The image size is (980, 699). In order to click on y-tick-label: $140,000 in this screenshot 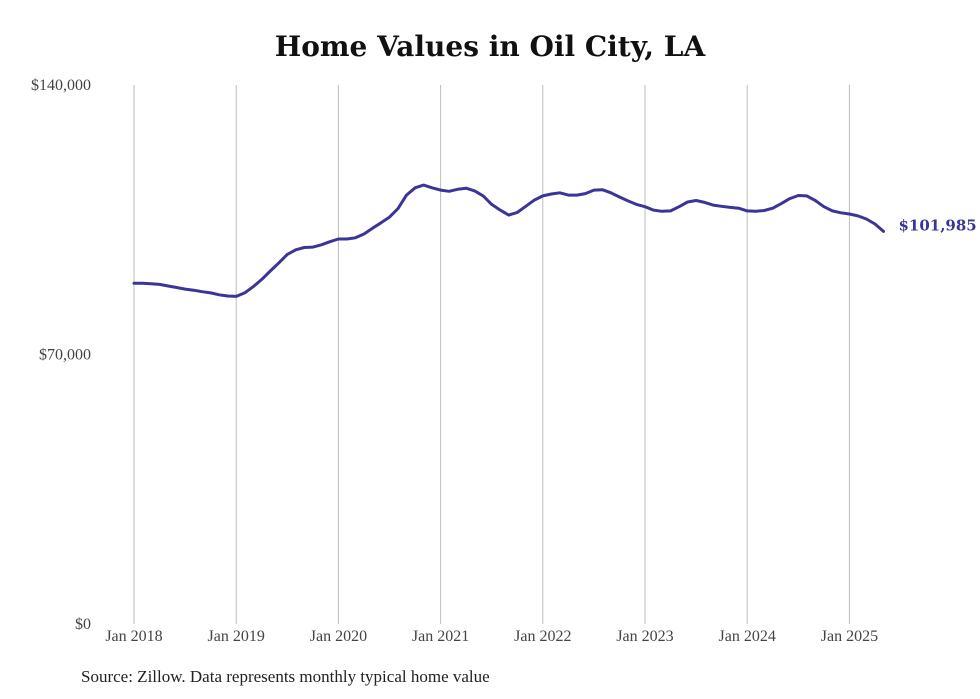, I will do `click(61, 85)`.